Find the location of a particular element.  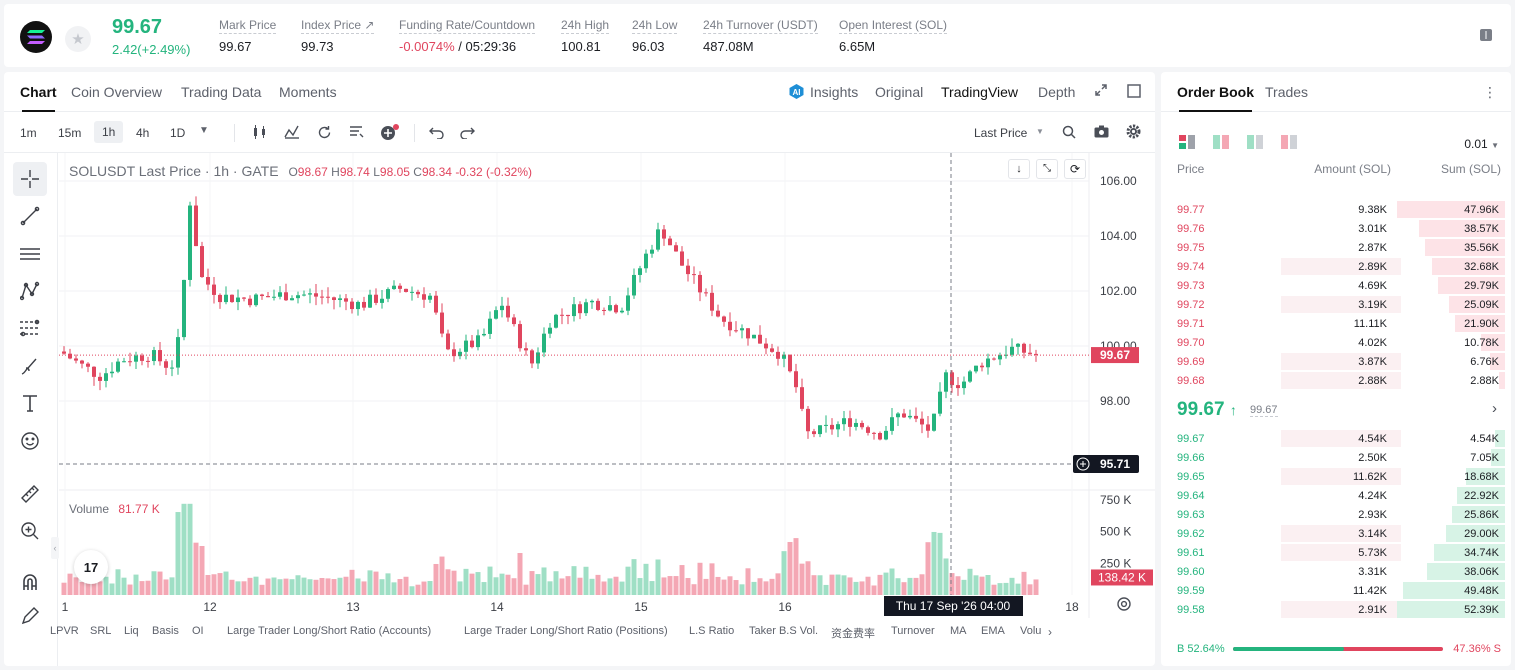

favorite-star-icon: ★ is located at coordinates (78, 39).